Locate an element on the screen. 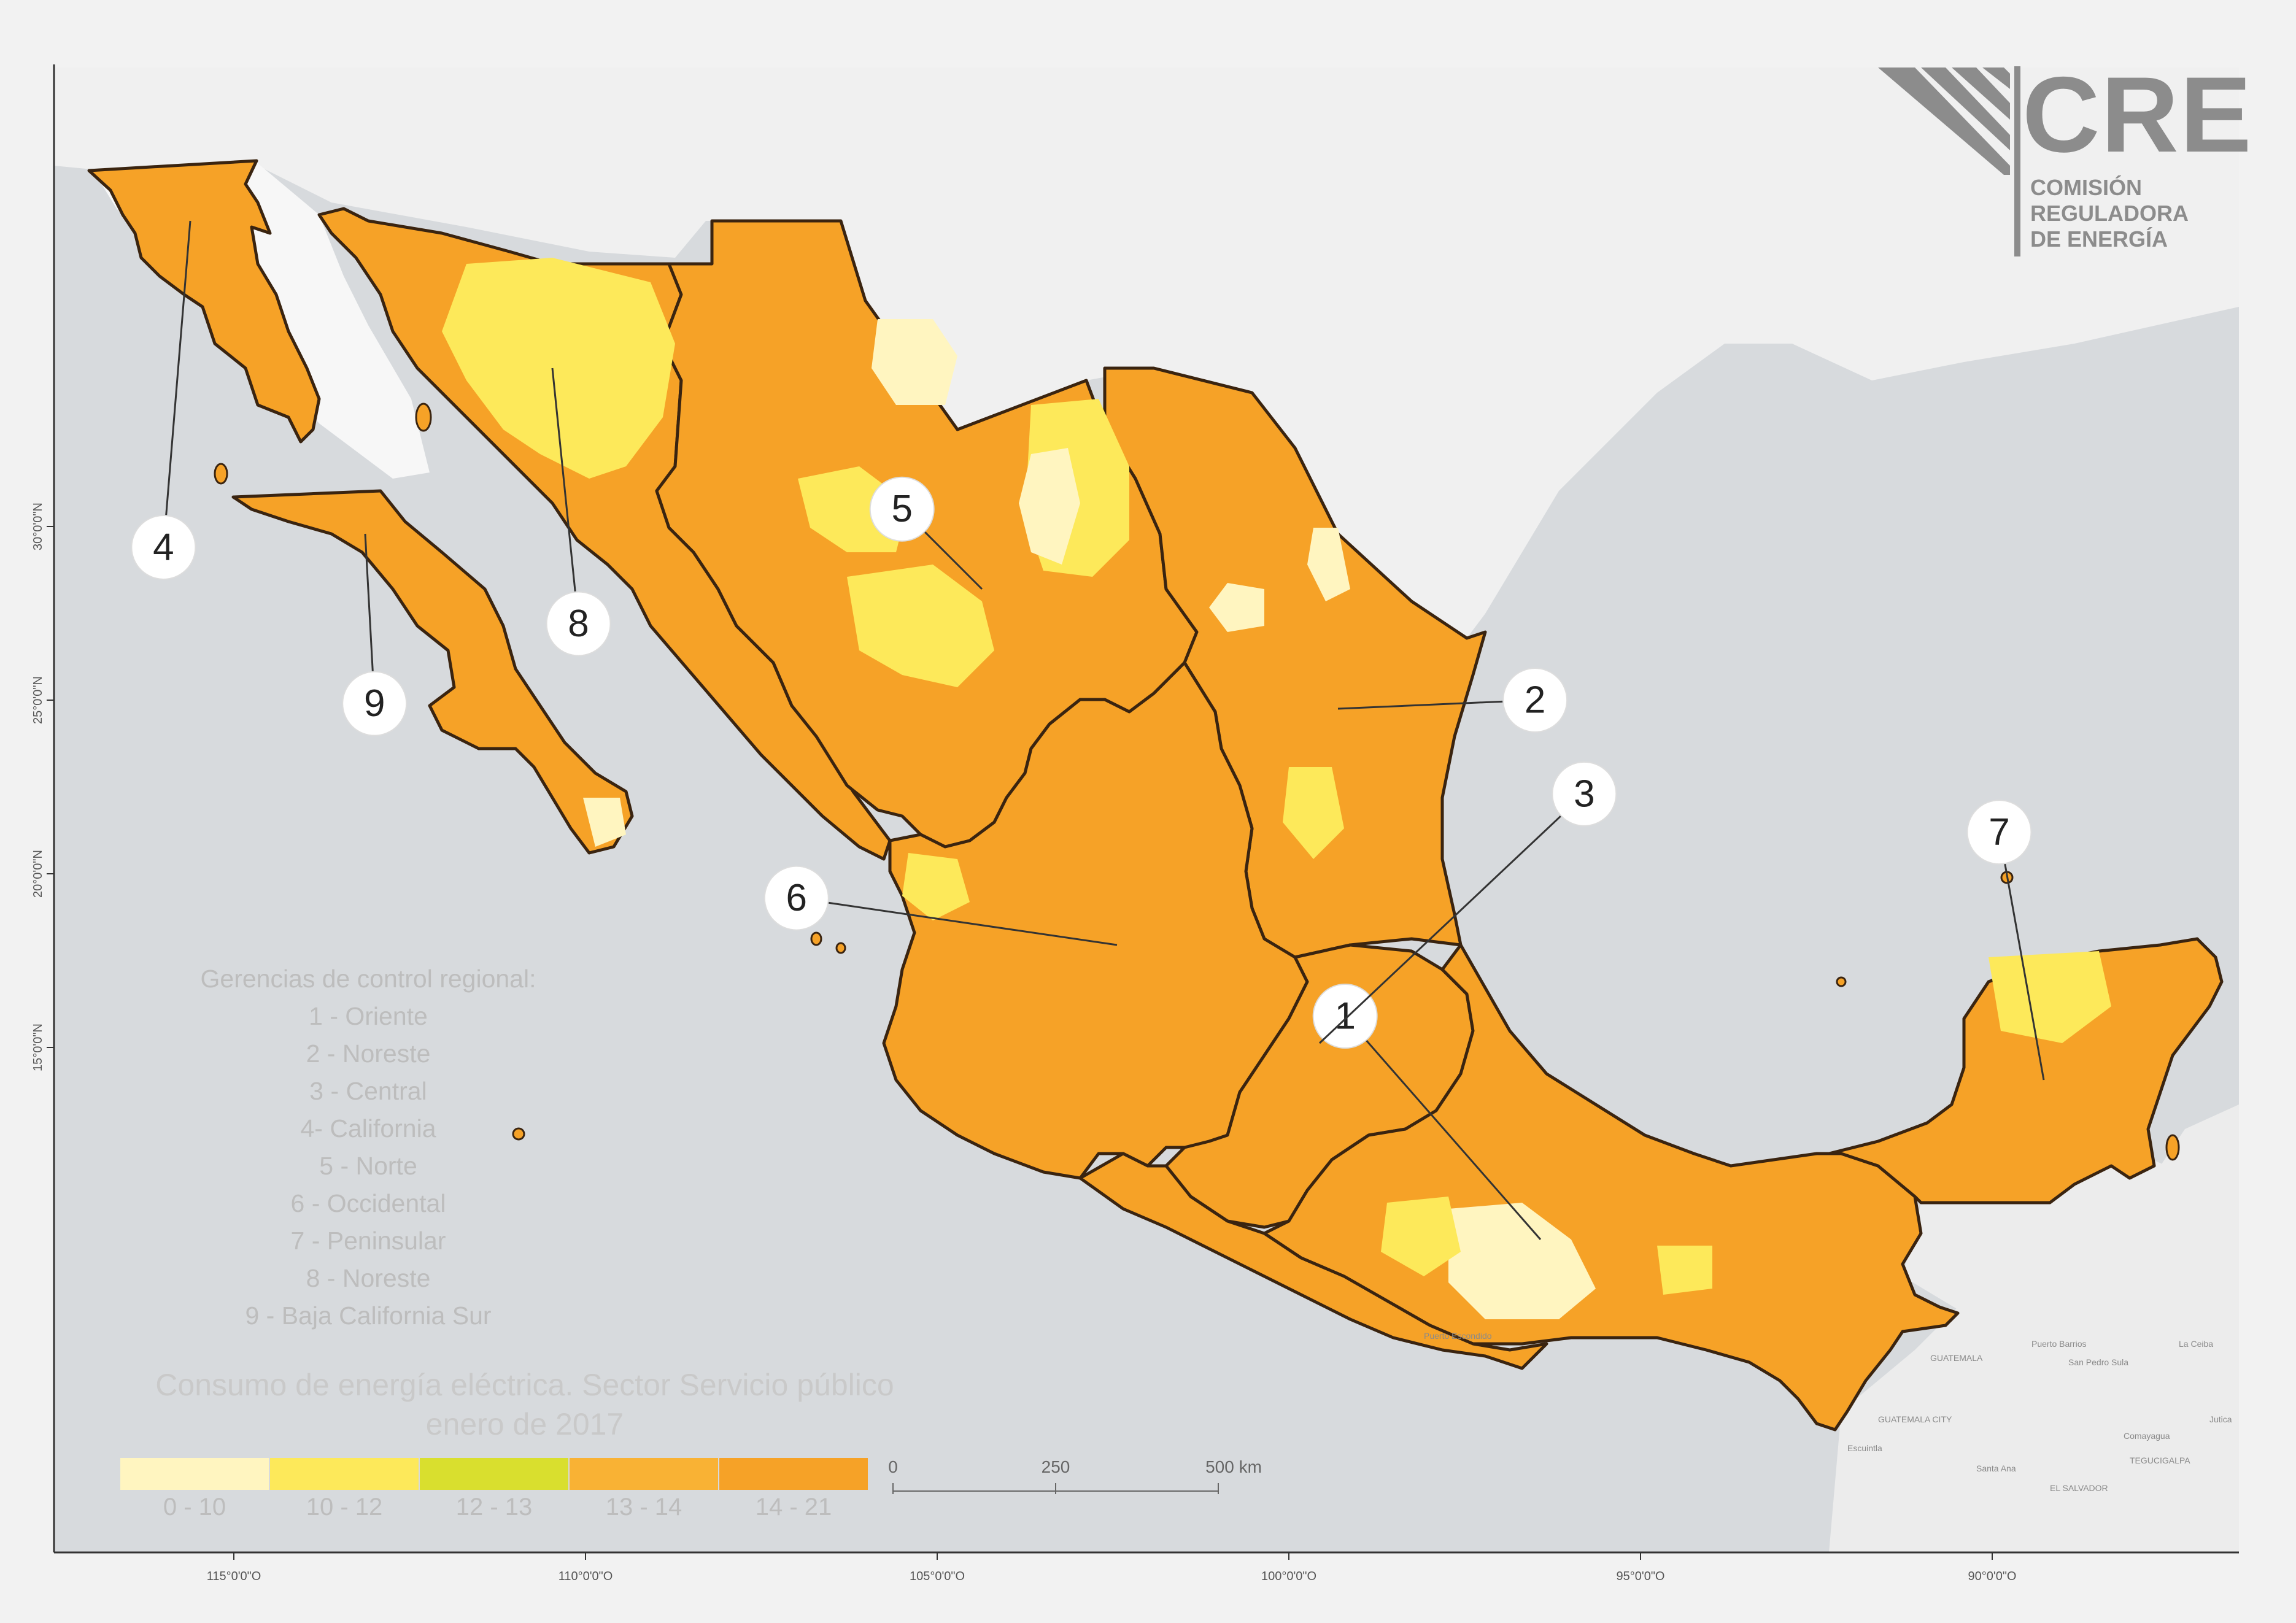 This screenshot has height=1623, width=2296. zone-marker-number: 1 is located at coordinates (1344, 1016).